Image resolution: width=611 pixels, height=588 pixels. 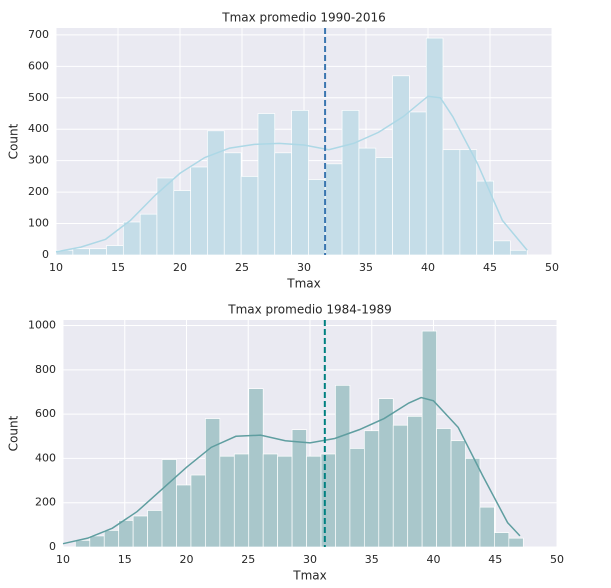 I want to click on y-tick-label: 700, so click(x=38, y=34).